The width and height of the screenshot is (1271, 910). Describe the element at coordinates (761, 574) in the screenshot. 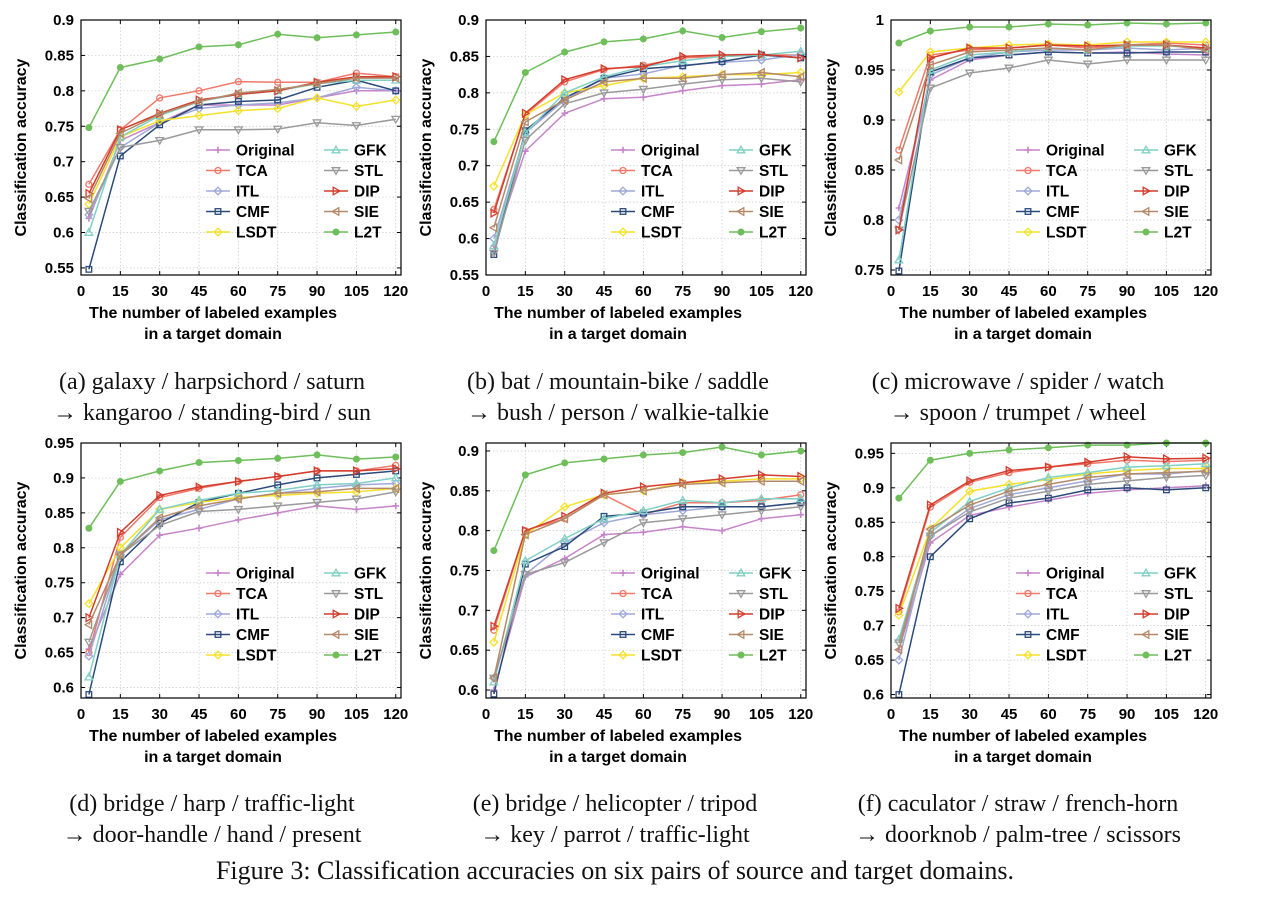

I see `legend-item-gfk: GFK` at that location.